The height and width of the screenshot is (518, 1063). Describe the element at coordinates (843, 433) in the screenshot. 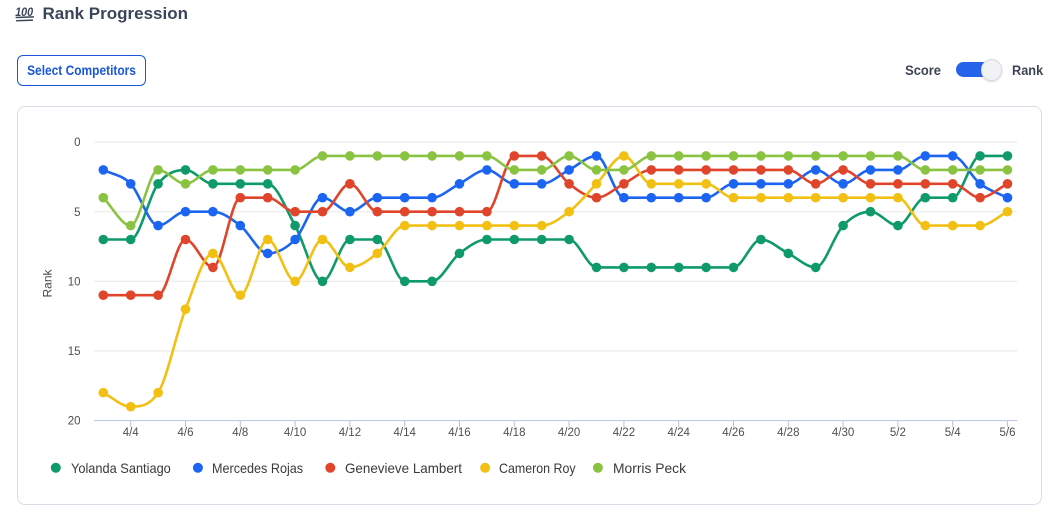

I see `svg-text: 4/30` at that location.